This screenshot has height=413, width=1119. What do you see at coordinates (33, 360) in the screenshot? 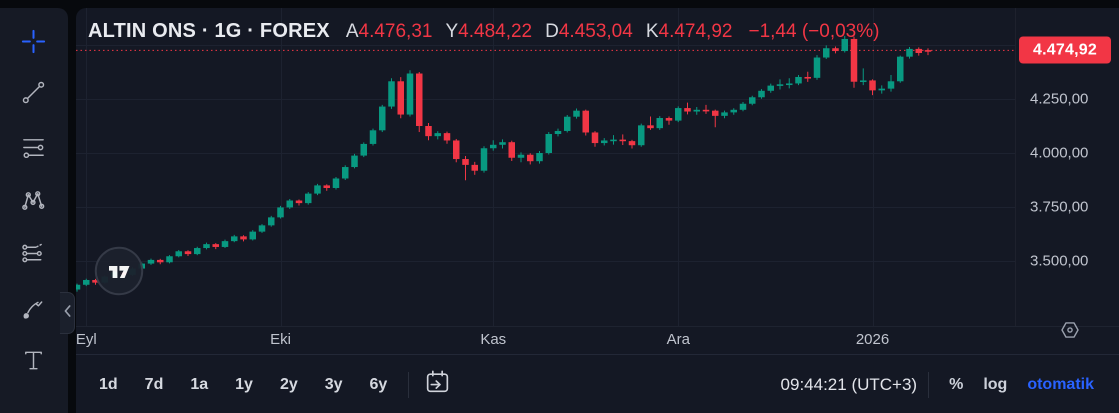
I see `text-tool-button` at bounding box center [33, 360].